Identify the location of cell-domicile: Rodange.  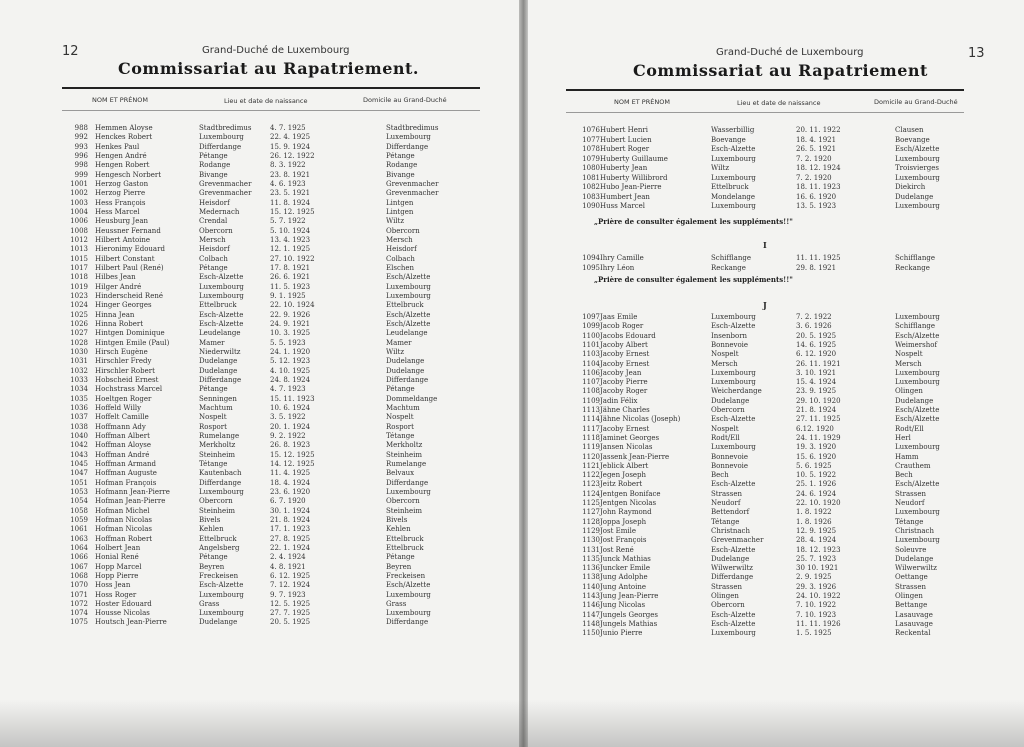
(402, 165).